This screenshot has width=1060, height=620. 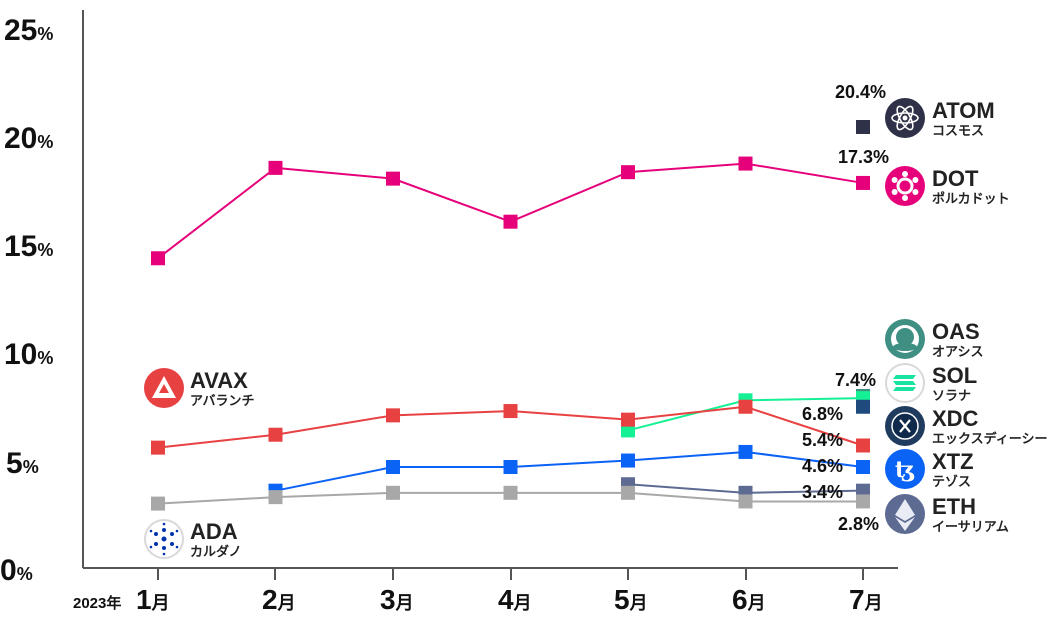 I want to click on y-tick-label: 0%, so click(x=16, y=570).